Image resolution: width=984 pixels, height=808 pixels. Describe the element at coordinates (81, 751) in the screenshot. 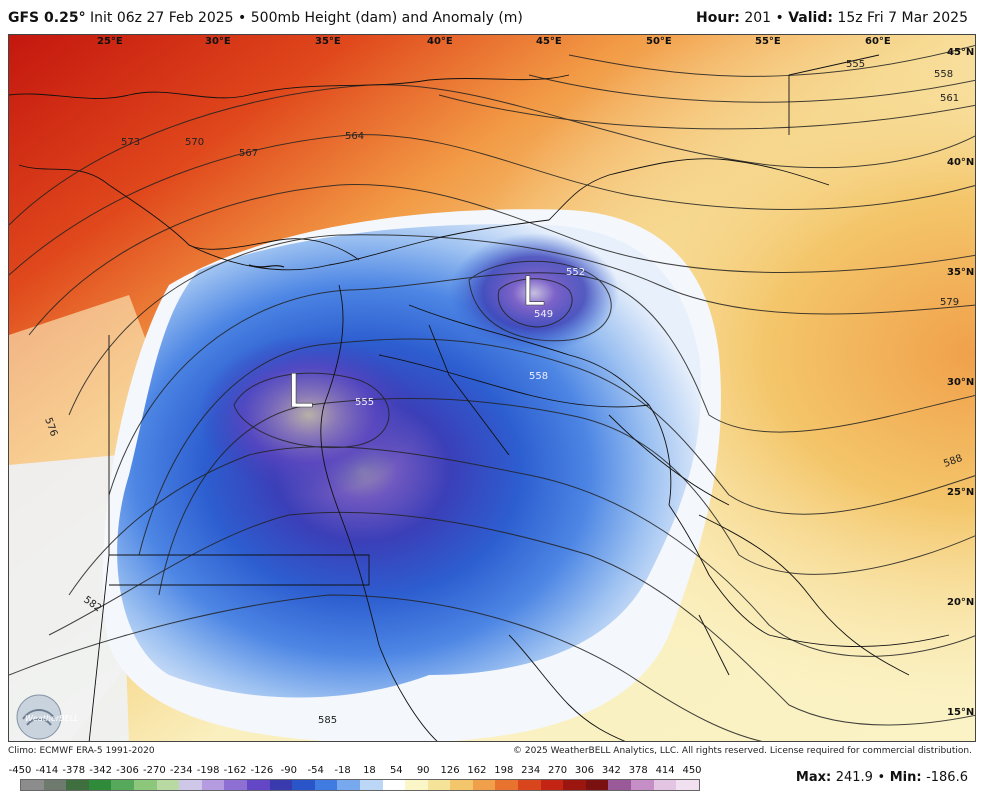

I see `climo-note: Climo: ECMWF ERA-5 1991-2020` at that location.